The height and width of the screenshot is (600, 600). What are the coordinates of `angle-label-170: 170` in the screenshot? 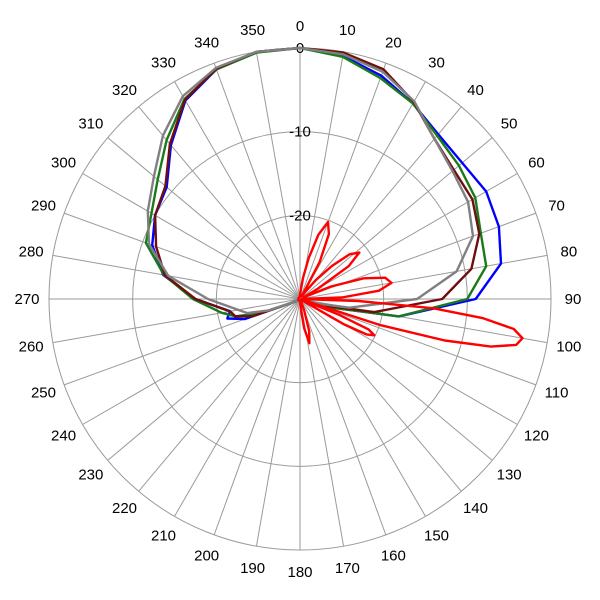 It's located at (347, 568).